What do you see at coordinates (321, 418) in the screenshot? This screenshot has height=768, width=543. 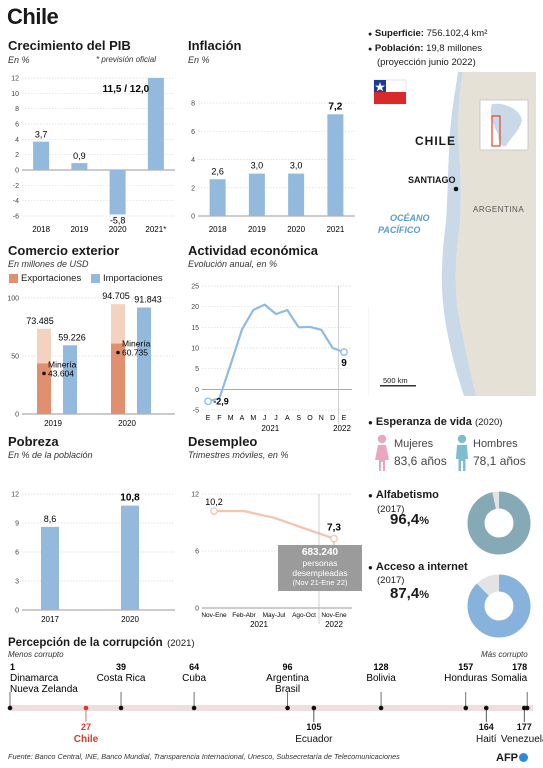 I see `actividad-x-tick: N` at bounding box center [321, 418].